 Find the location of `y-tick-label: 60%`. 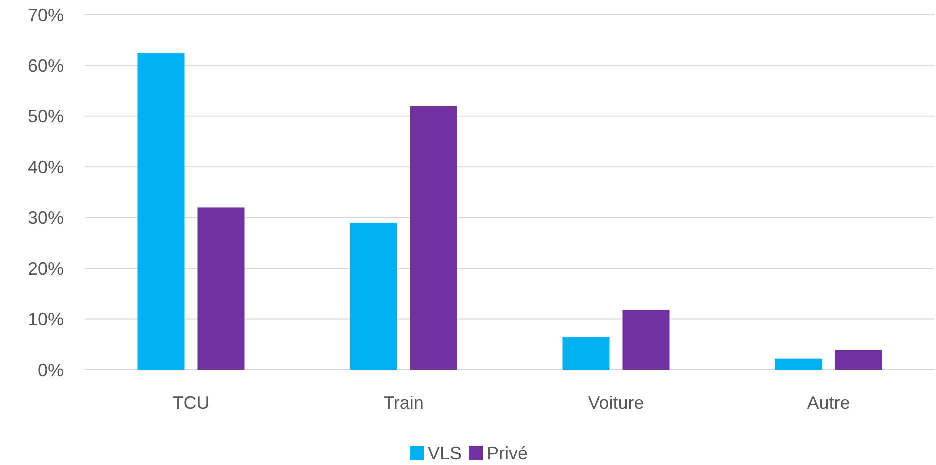

y-tick-label: 60% is located at coordinates (46, 66).